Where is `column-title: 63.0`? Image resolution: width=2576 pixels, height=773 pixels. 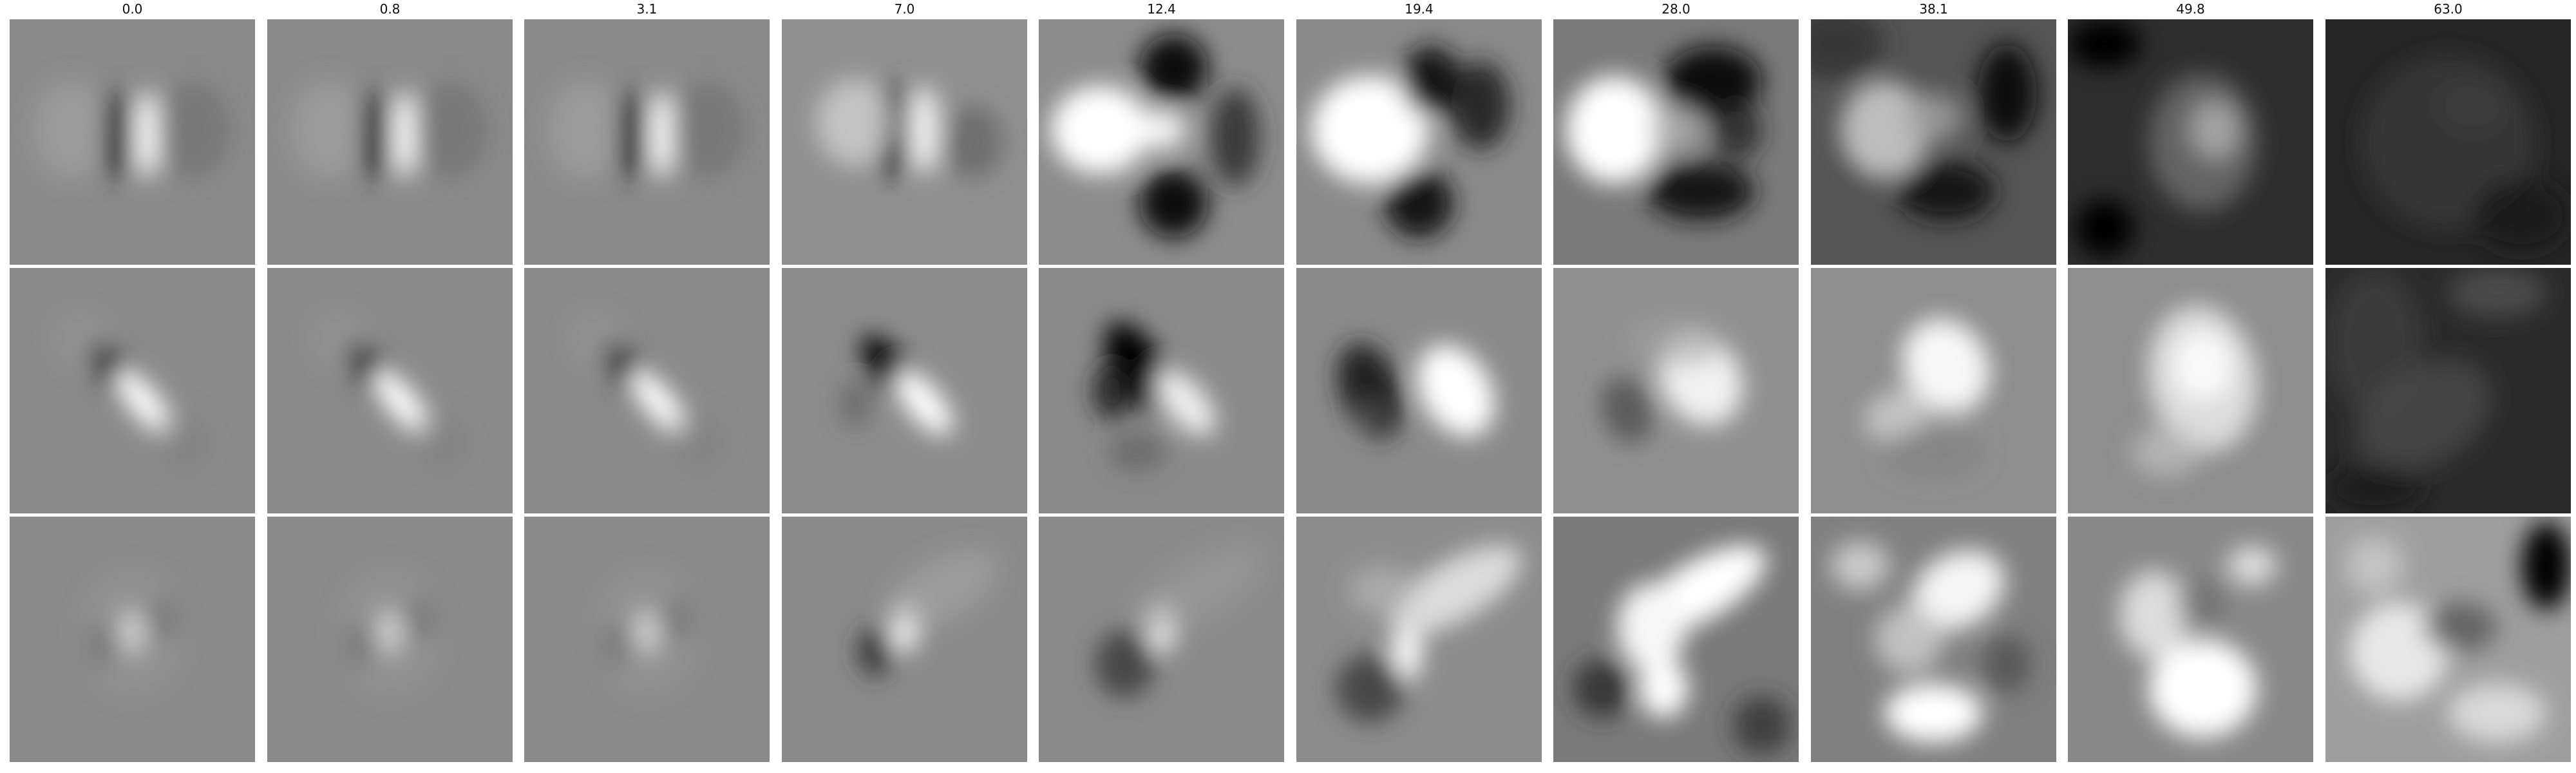
column-title: 63.0 is located at coordinates (2448, 9).